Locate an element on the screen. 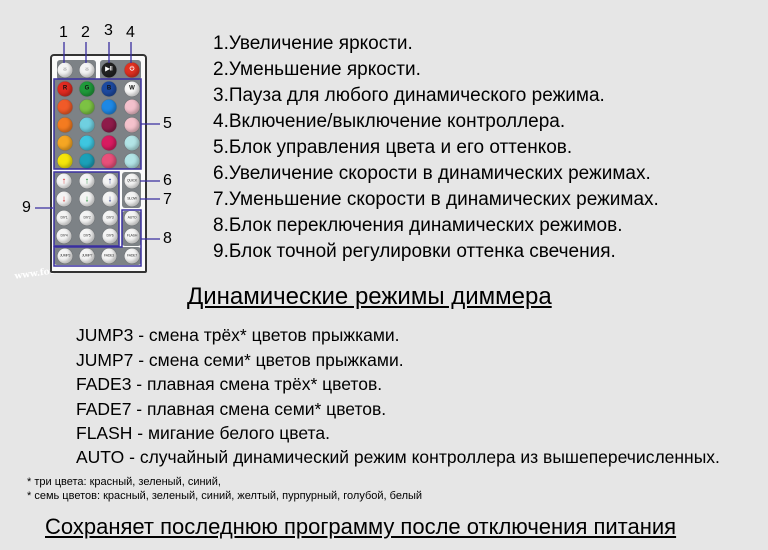 The height and width of the screenshot is (550, 768). diy-block-outline is located at coordinates (86, 209).